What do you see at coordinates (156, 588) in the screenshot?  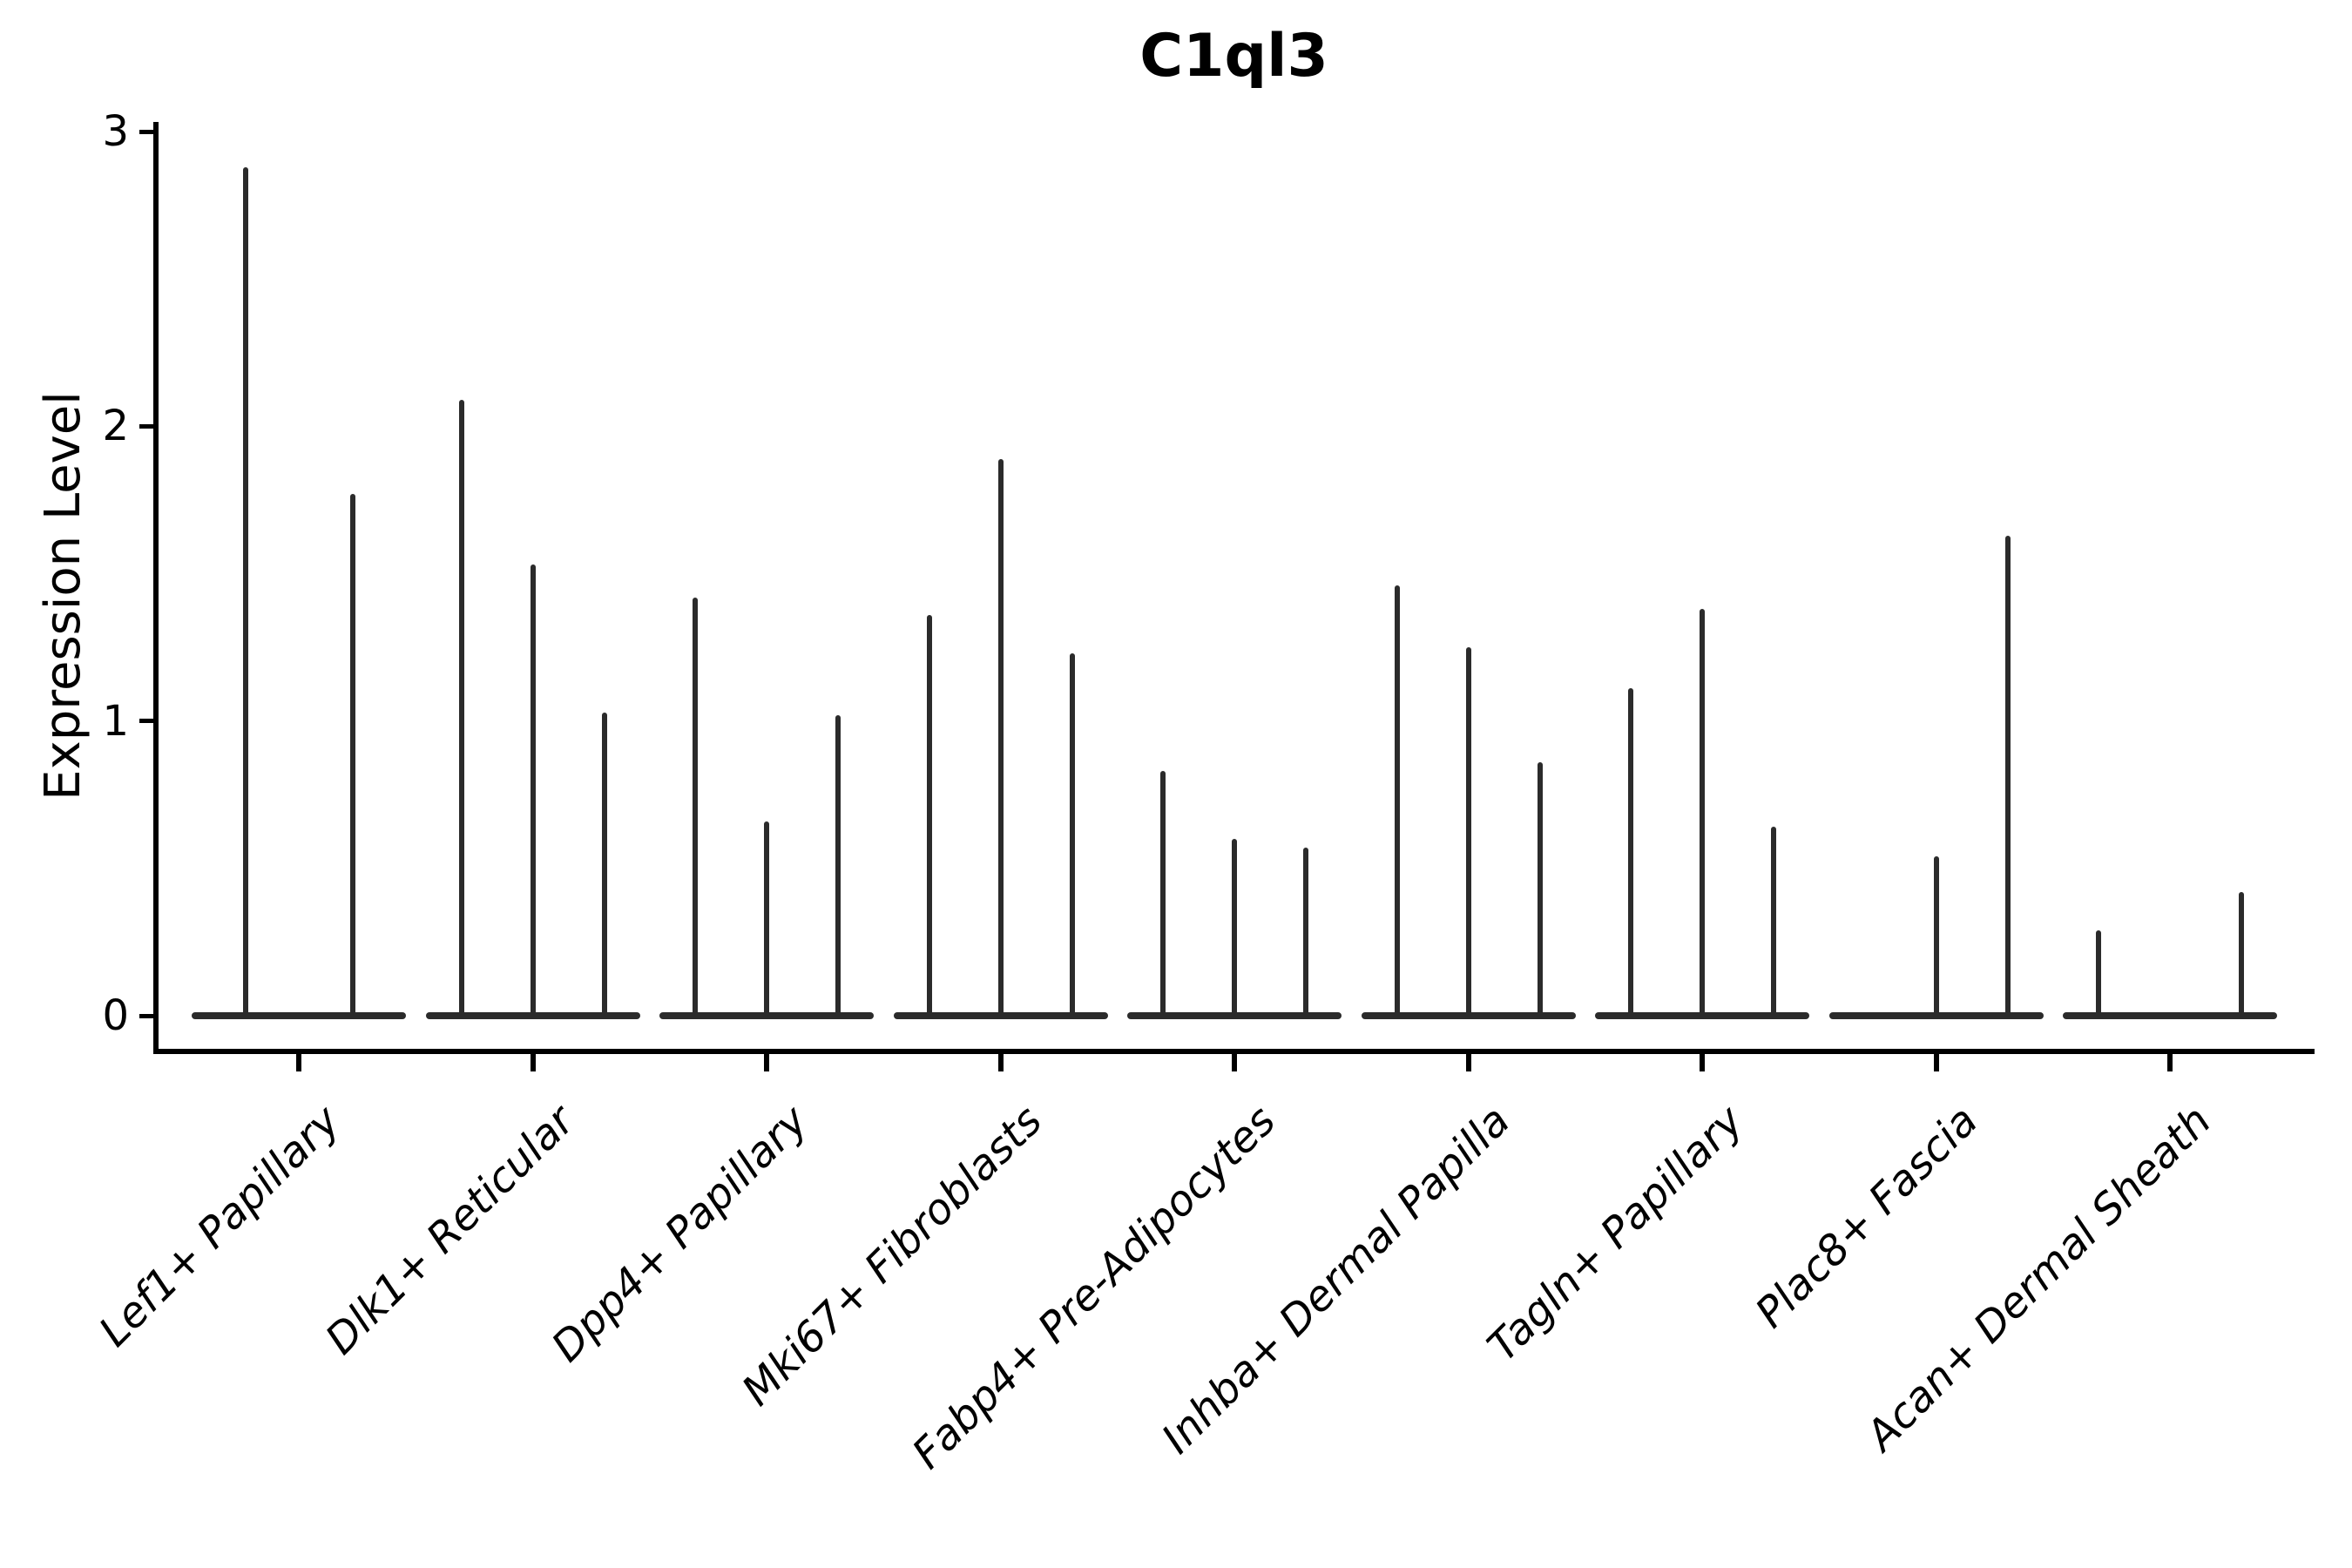 I see `y-axis-spine` at bounding box center [156, 588].